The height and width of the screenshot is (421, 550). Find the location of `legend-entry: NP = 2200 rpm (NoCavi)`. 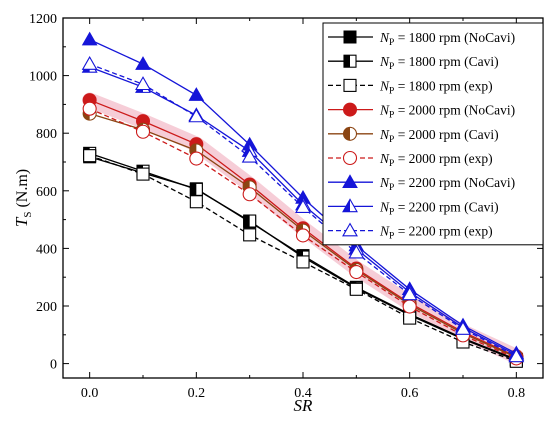

legend-entry: NP = 2200 rpm (NoCavi) is located at coordinates (421, 183).